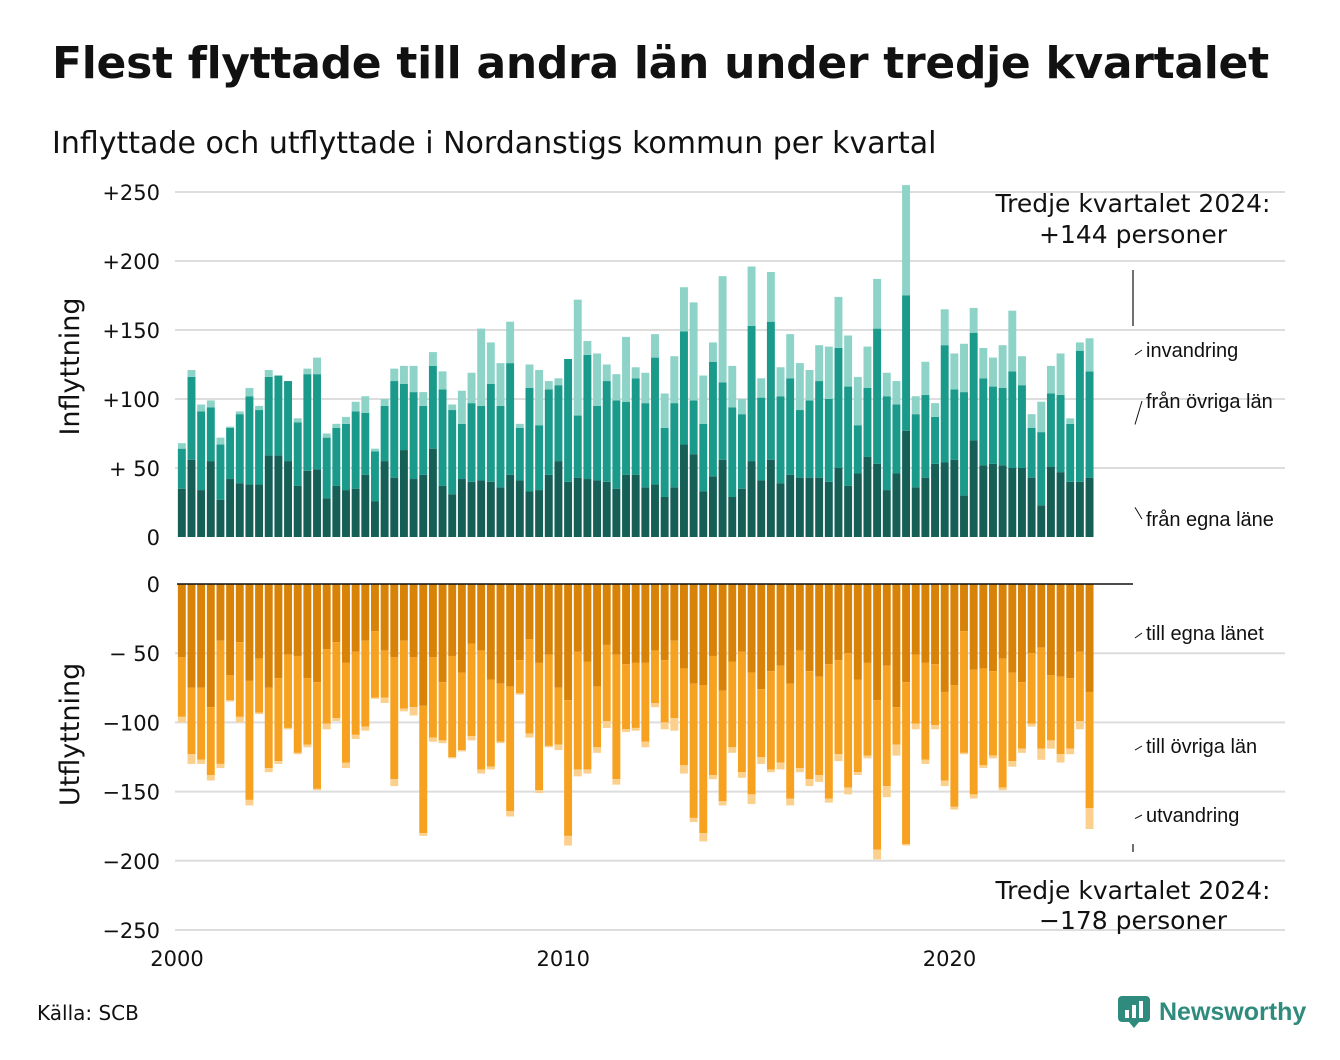  What do you see at coordinates (954, 808) in the screenshot?
I see `outflow-bar-3-q81` at bounding box center [954, 808].